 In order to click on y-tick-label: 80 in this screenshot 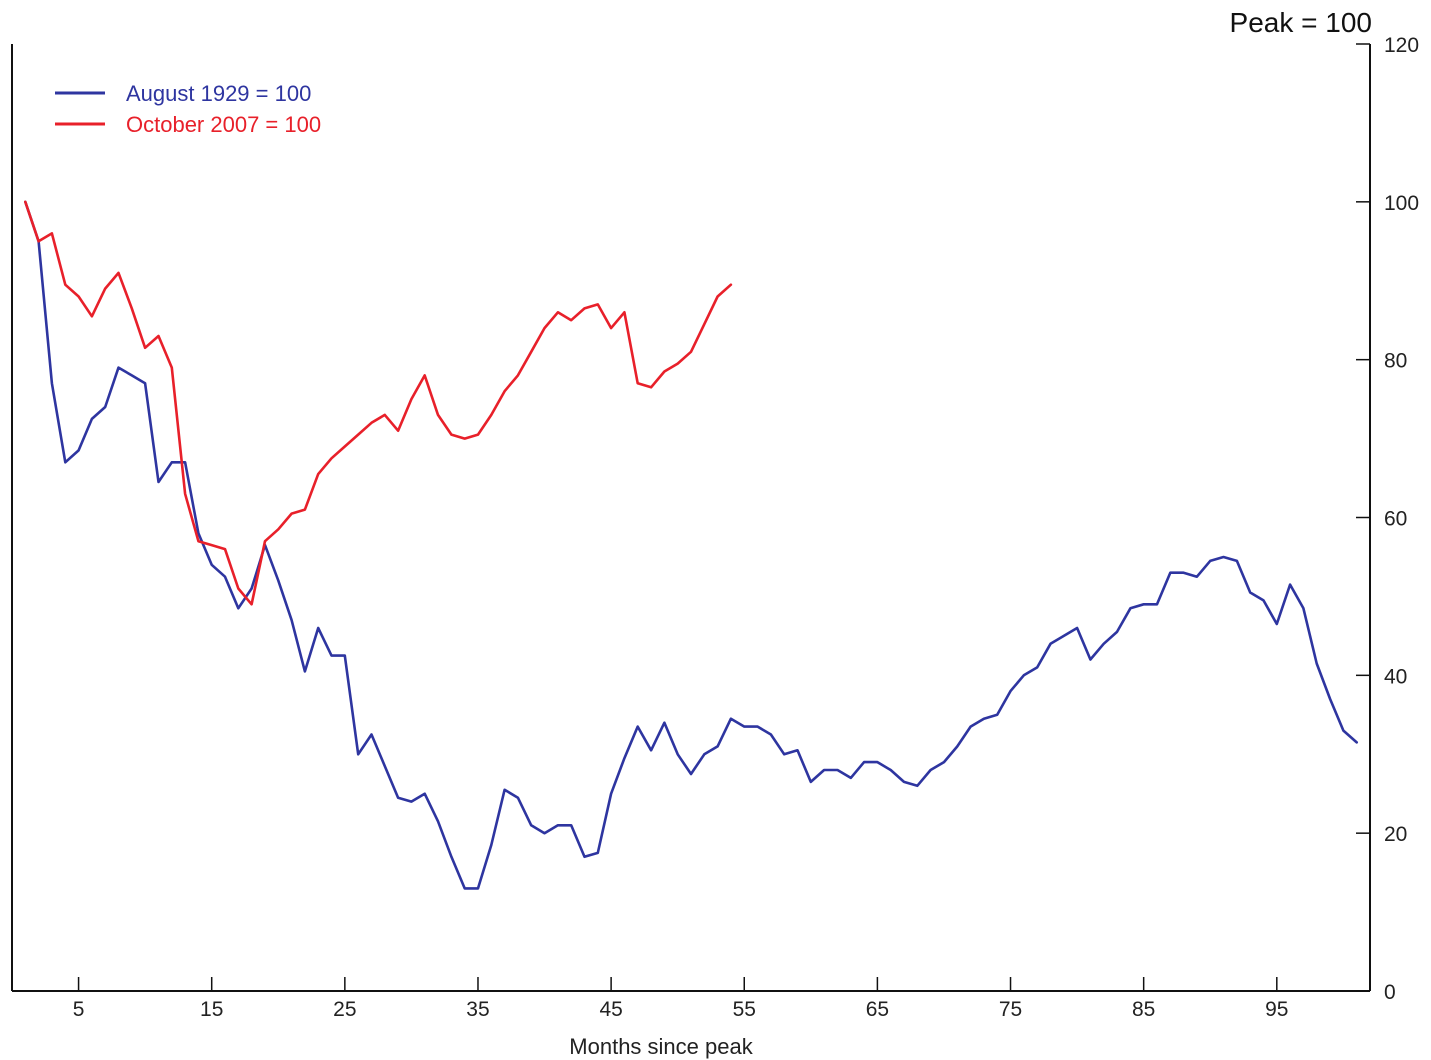, I will do `click(1395, 361)`.